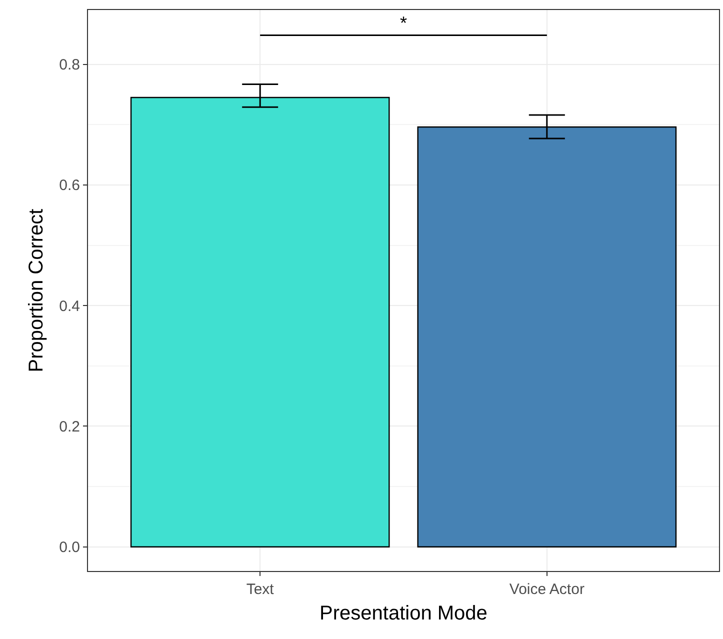 The height and width of the screenshot is (639, 723). I want to click on y-tick-label: 0.8, so click(69, 65).